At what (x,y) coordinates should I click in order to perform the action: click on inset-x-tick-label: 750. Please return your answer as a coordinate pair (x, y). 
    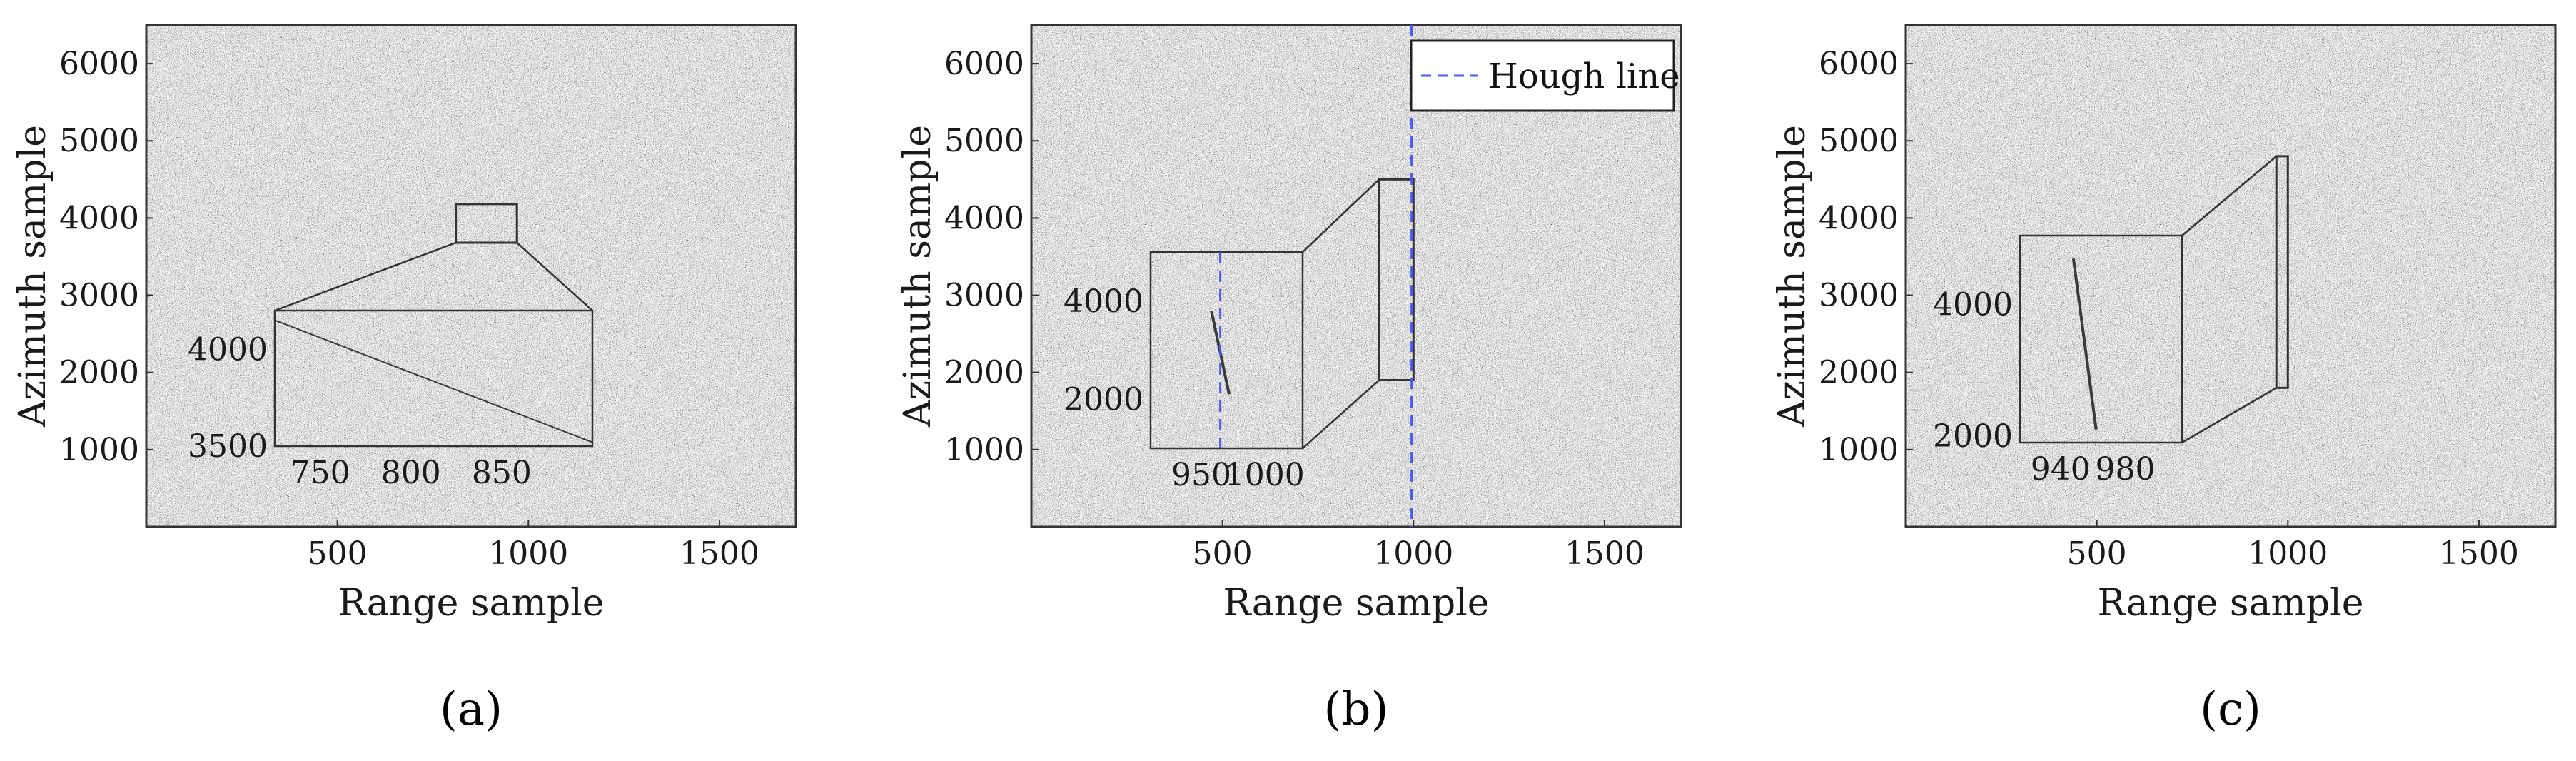
    Looking at the image, I should click on (320, 473).